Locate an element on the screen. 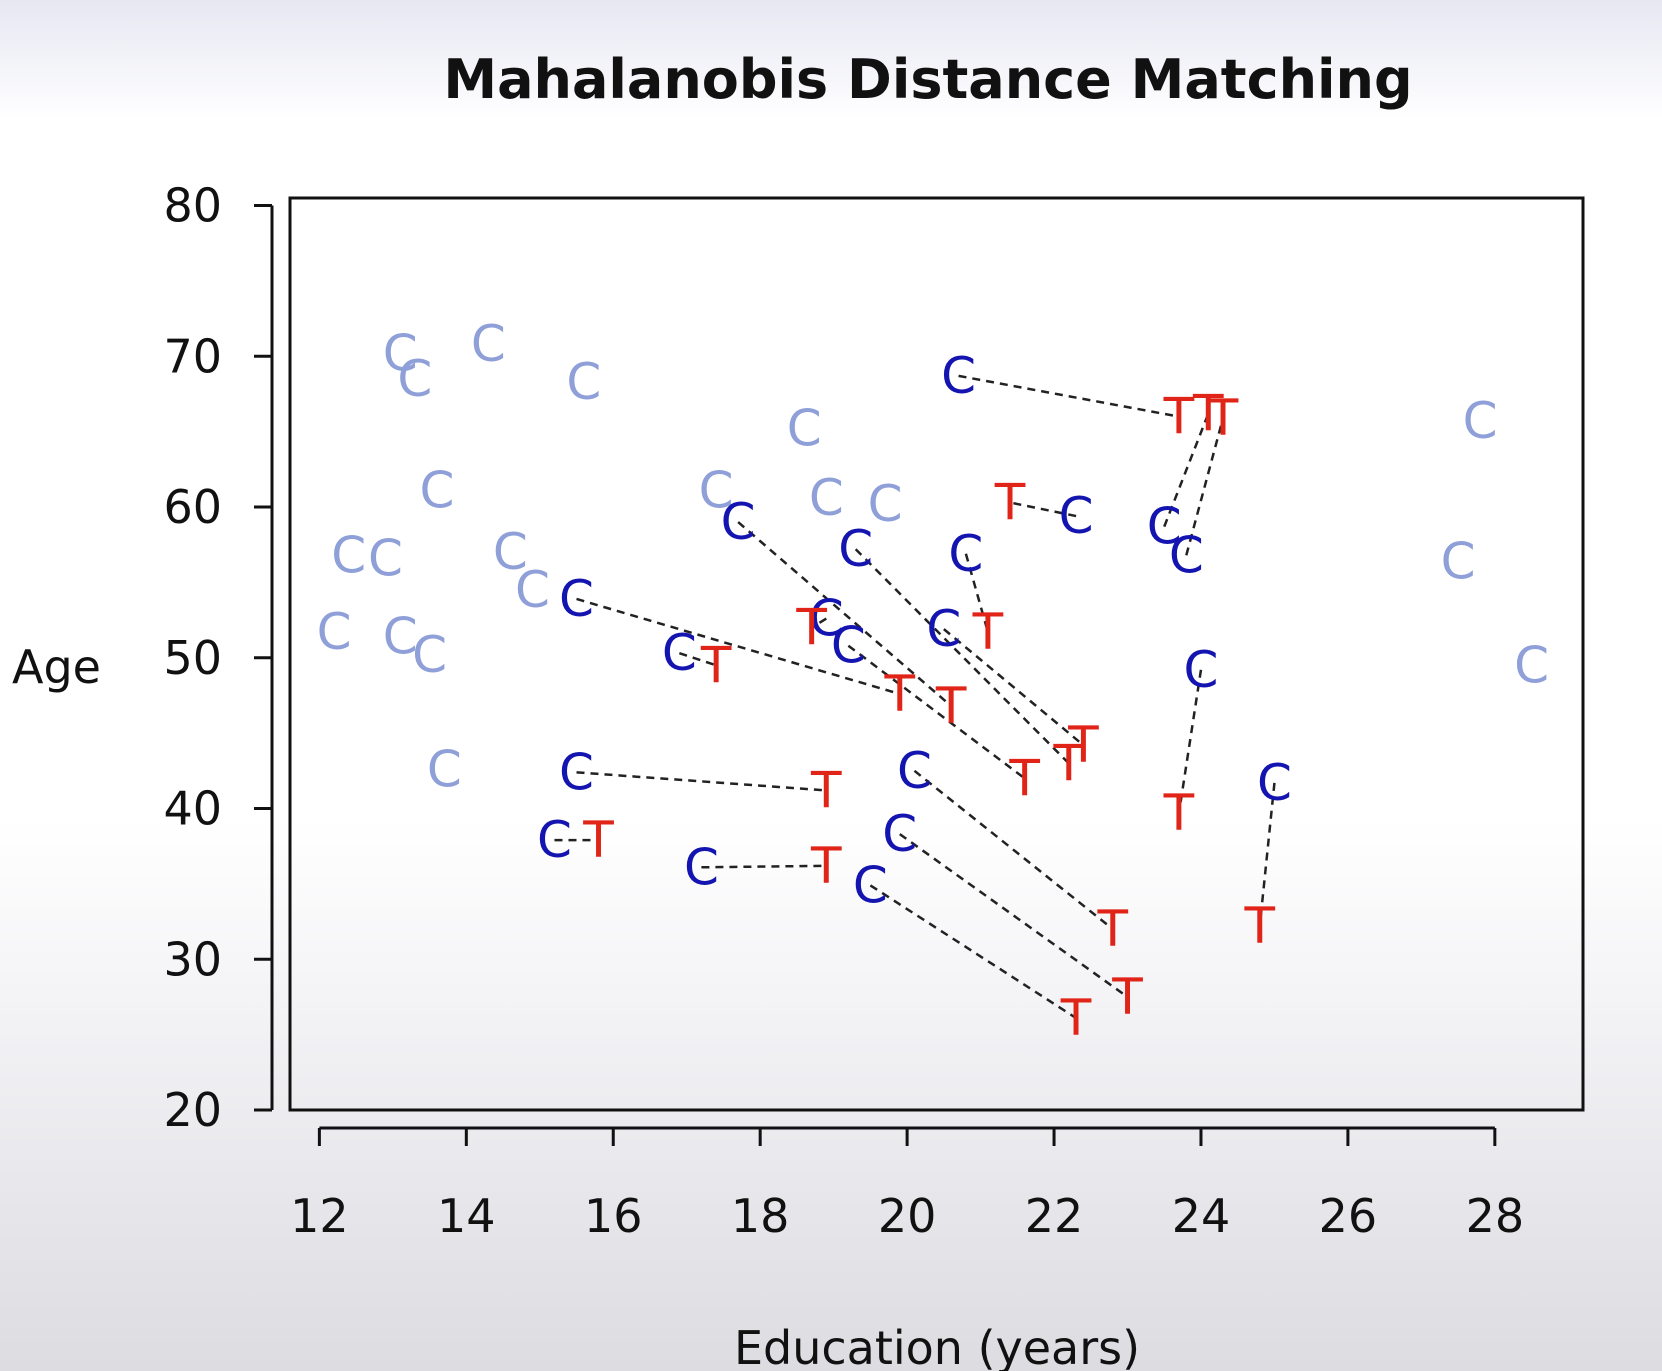 The image size is (1662, 1371). x-tick-label: 22 is located at coordinates (1054, 1216).